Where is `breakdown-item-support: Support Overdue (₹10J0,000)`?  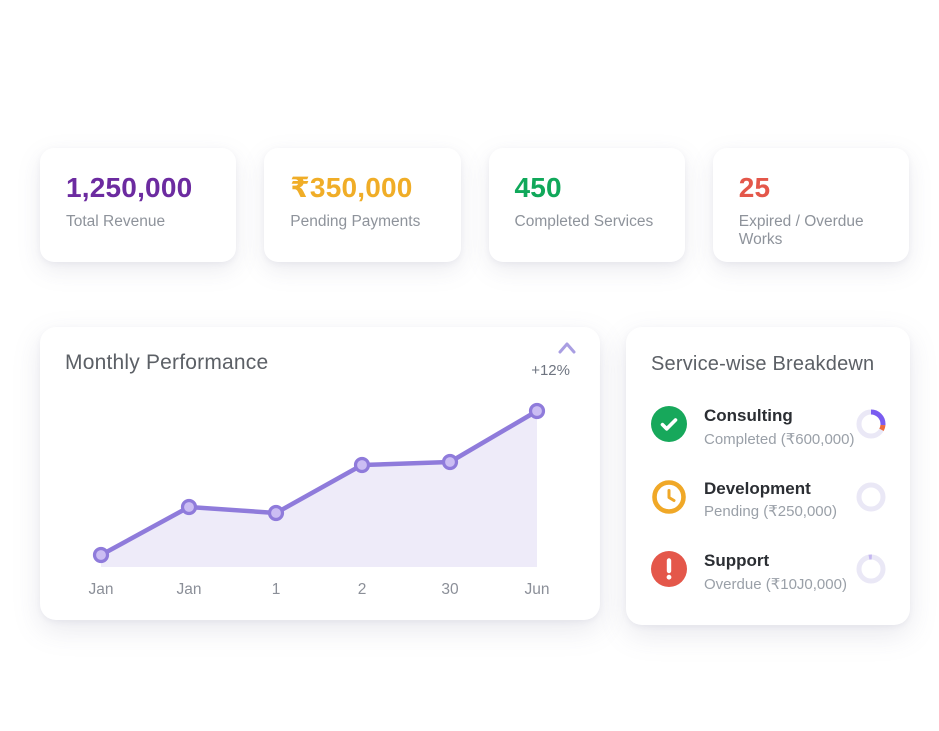 breakdown-item-support: Support Overdue (₹10J0,000) is located at coordinates (769, 572).